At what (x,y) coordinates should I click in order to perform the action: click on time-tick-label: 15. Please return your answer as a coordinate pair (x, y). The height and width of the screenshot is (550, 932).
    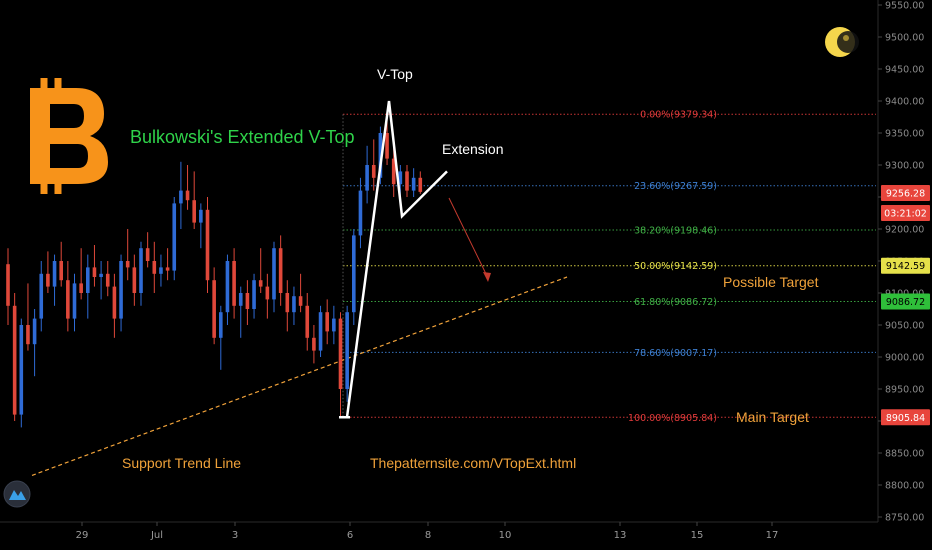
    Looking at the image, I should click on (697, 535).